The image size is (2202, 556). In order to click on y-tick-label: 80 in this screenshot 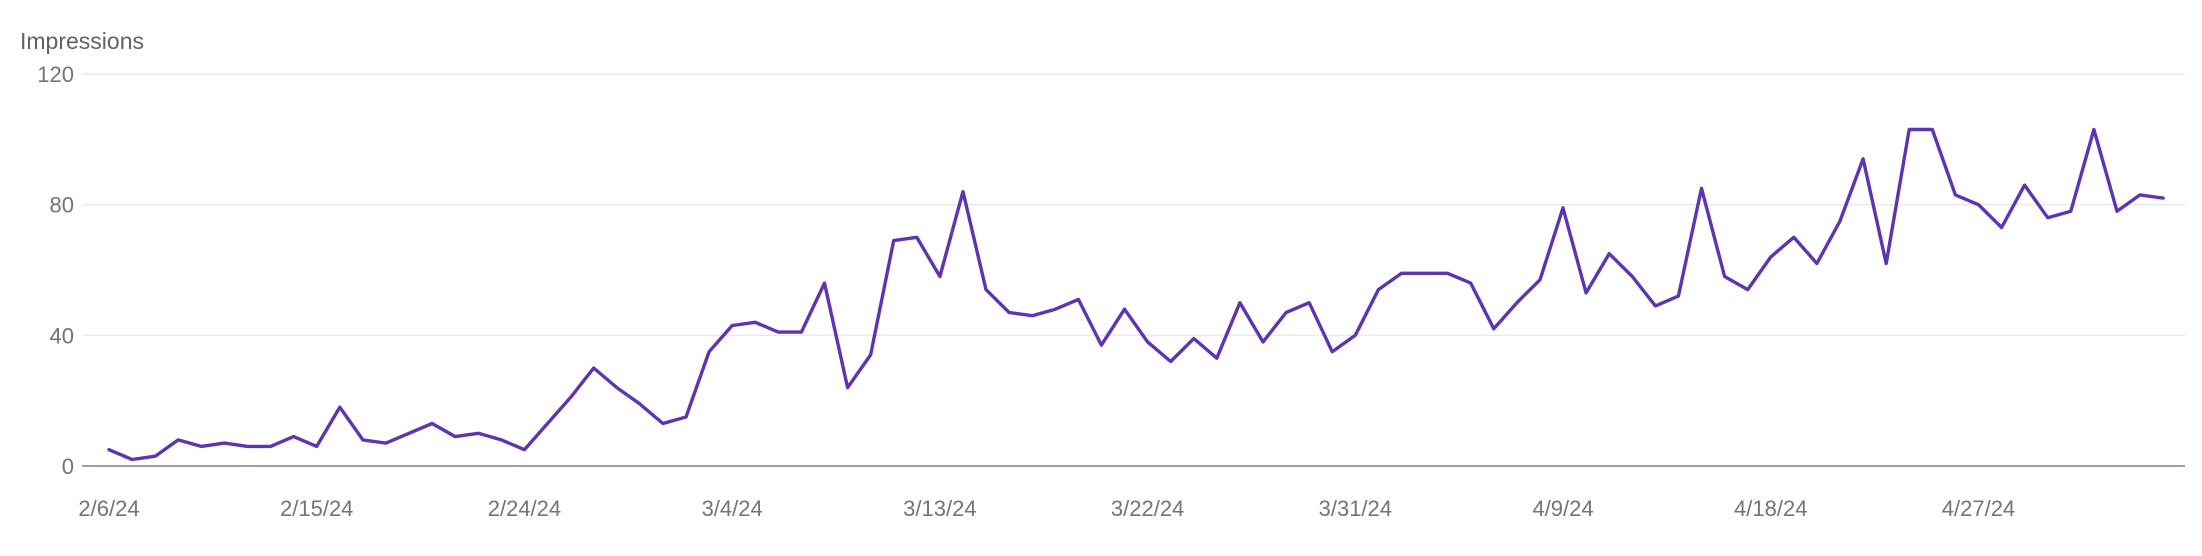, I will do `click(62, 205)`.